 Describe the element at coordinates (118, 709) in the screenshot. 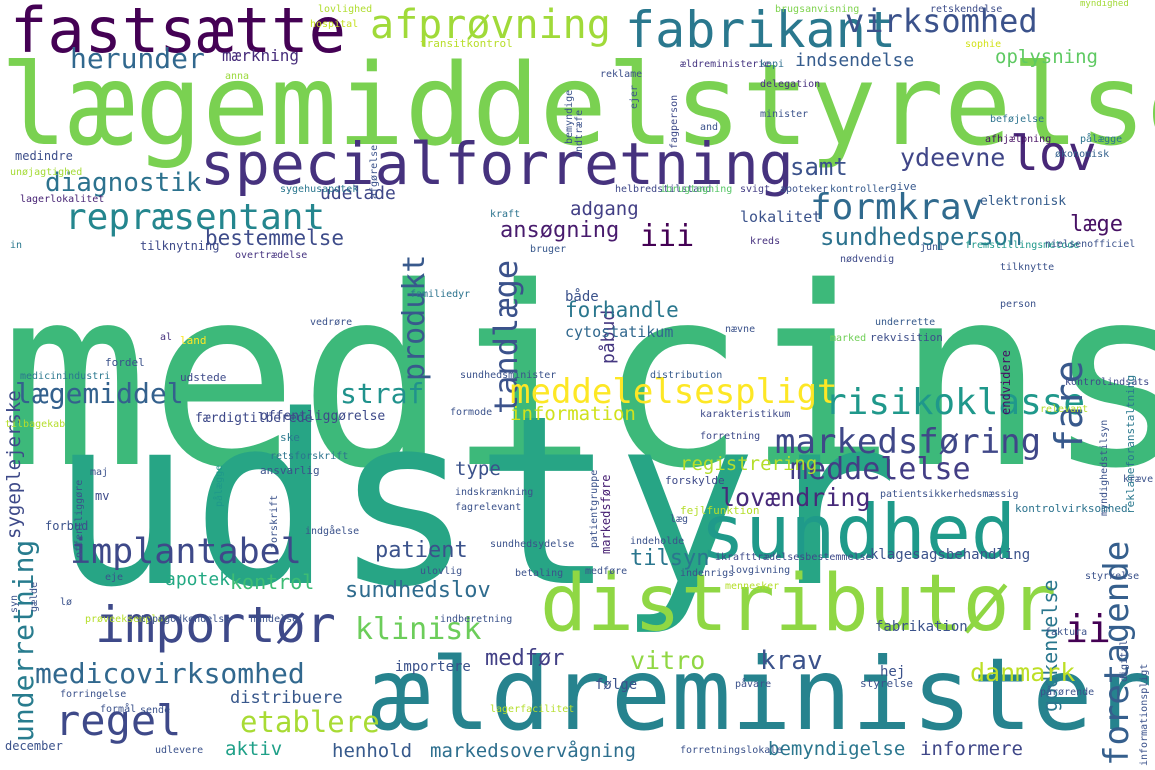

I see `word-formal: formål` at that location.